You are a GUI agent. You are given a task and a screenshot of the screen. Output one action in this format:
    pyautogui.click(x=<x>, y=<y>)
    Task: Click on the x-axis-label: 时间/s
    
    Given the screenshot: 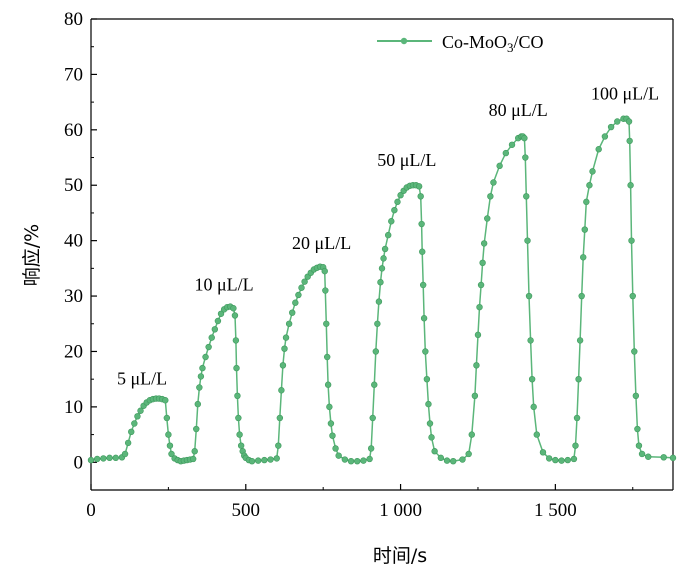 What is the action you would take?
    pyautogui.click(x=400, y=556)
    